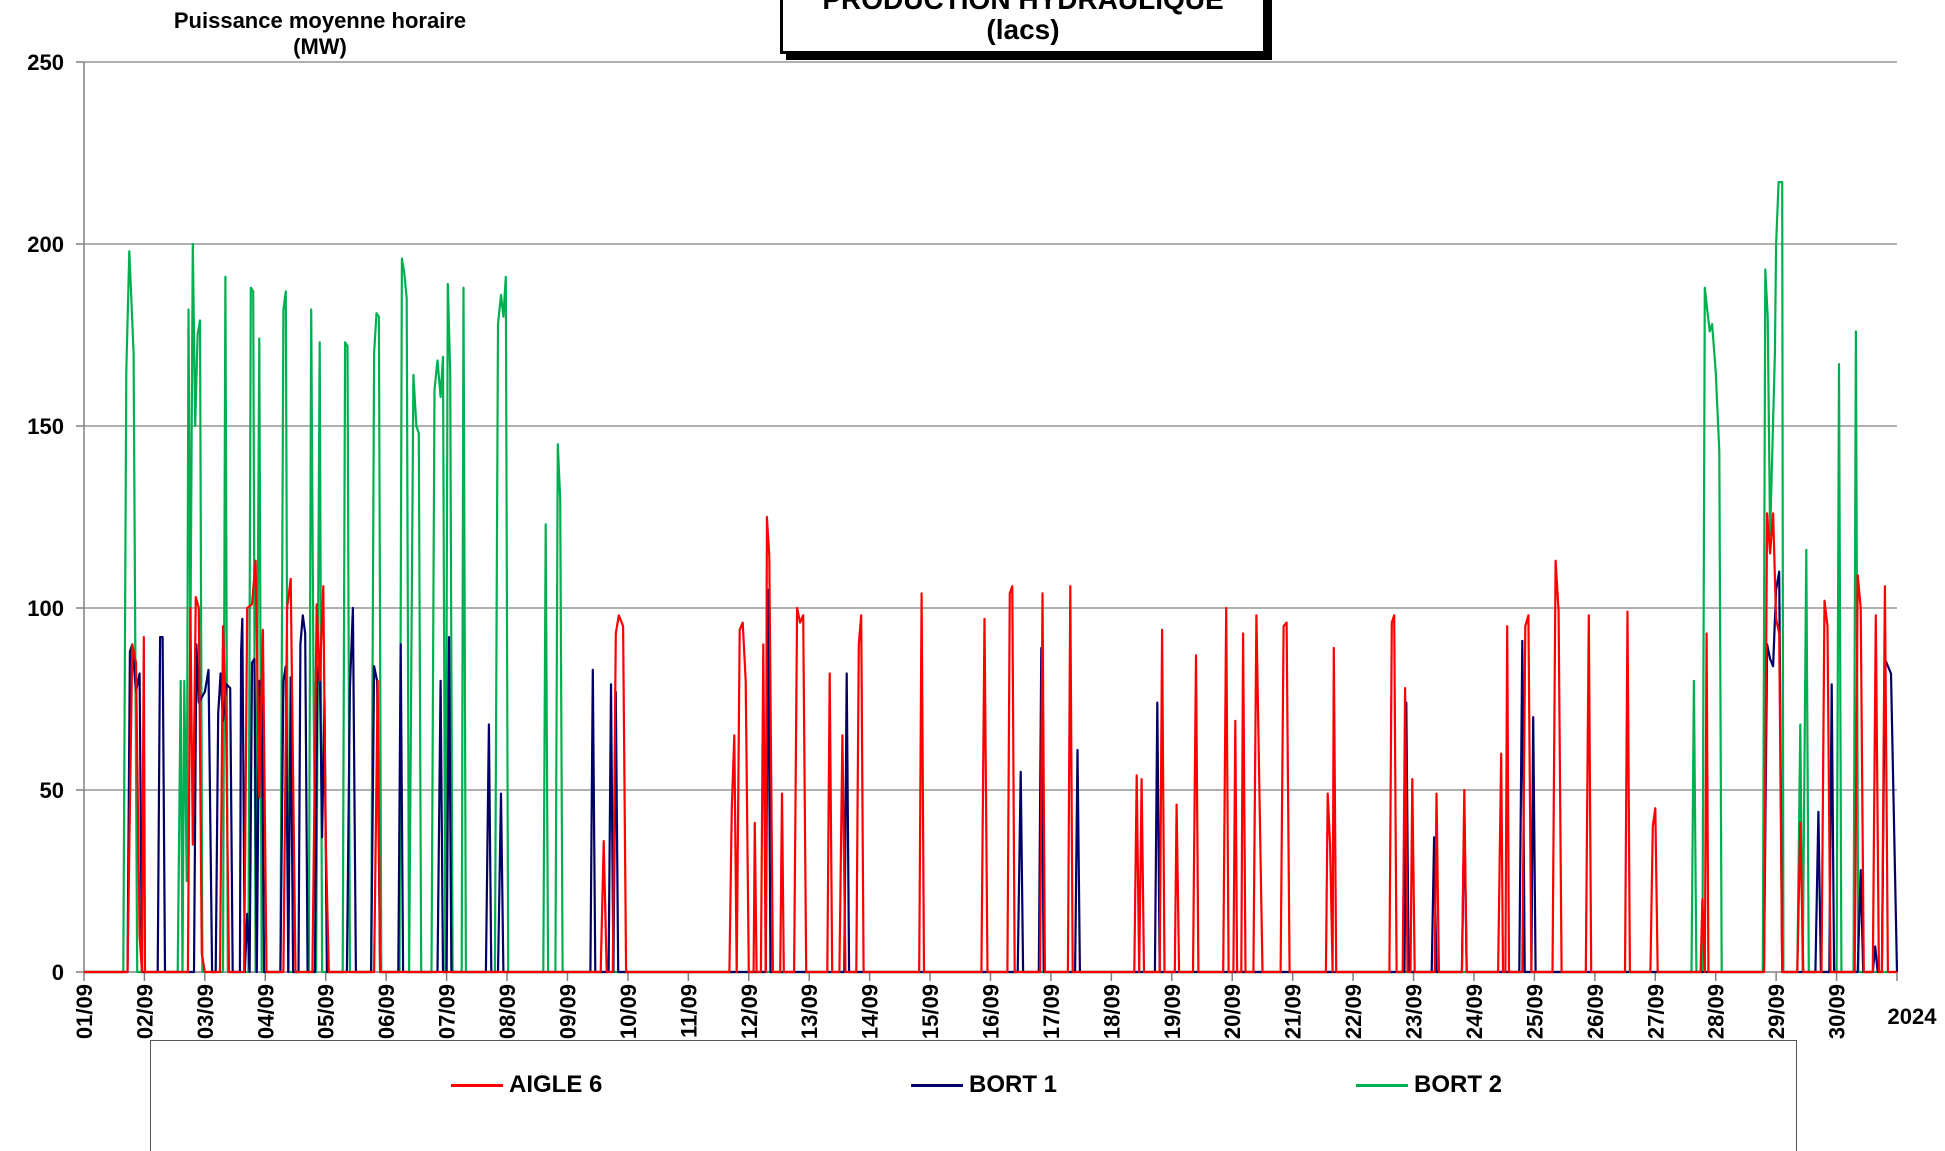  I want to click on legend-item-aigle-6: AIGLE 6, so click(526, 1085).